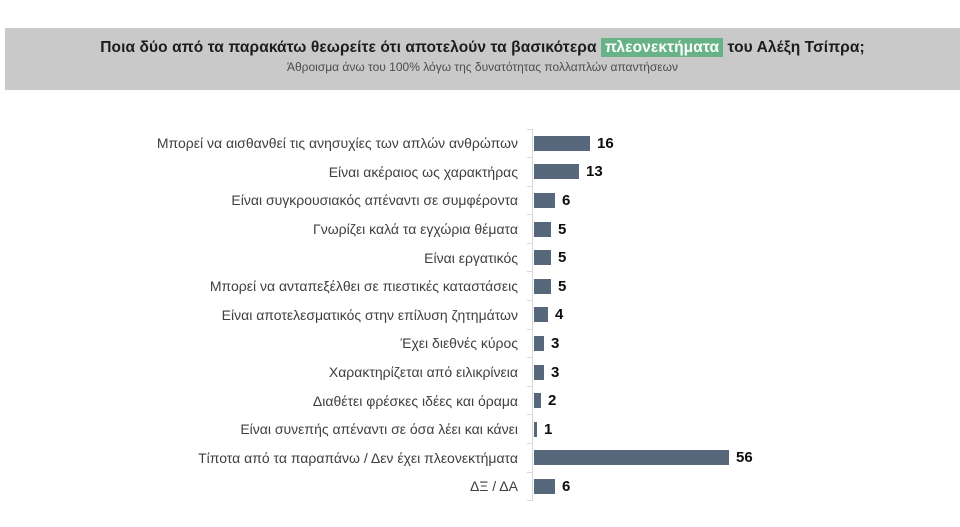 This screenshot has width=960, height=527. I want to click on category-label: Είναι εργατικός, so click(471, 257).